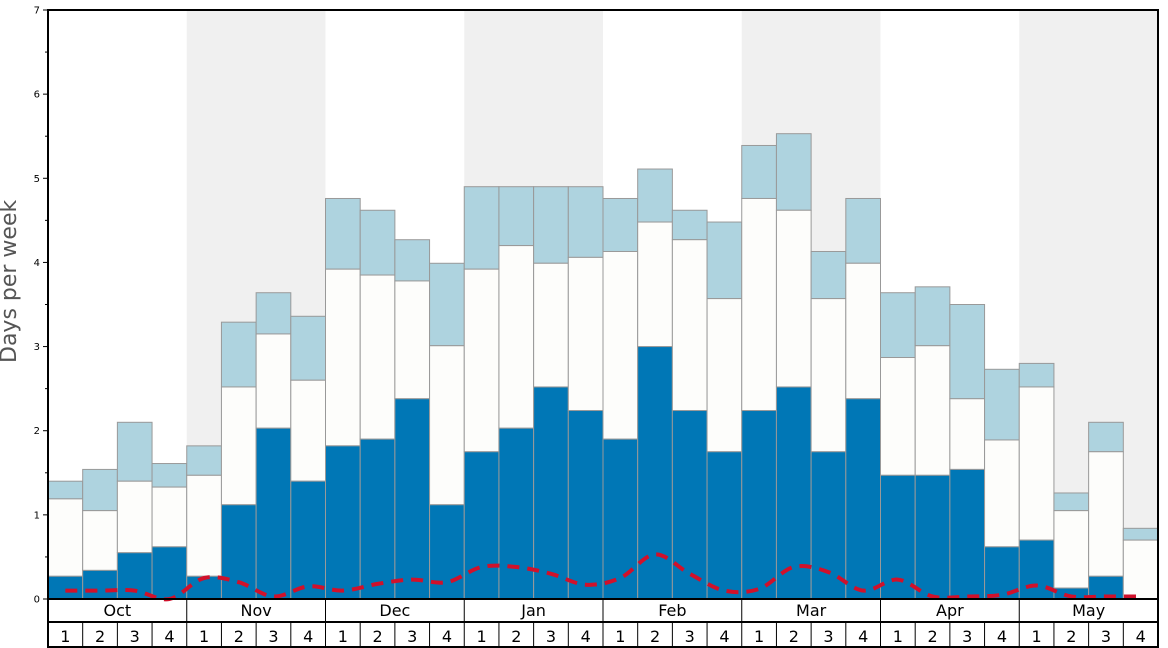 Image resolution: width=1168 pixels, height=648 pixels. What do you see at coordinates (37, 11) in the screenshot?
I see `y-tick-label: 7` at bounding box center [37, 11].